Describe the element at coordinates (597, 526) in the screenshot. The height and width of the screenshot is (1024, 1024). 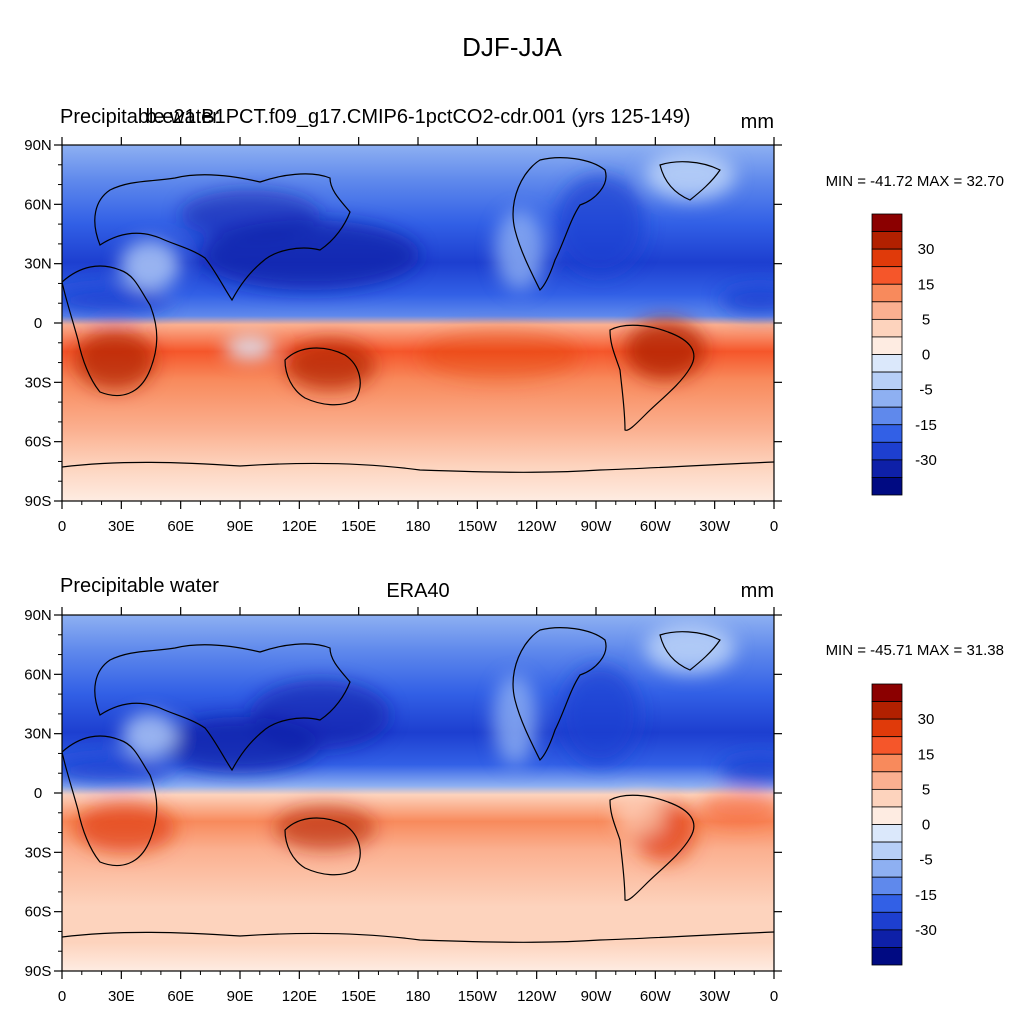
I see `x-tick-label: 90W` at that location.